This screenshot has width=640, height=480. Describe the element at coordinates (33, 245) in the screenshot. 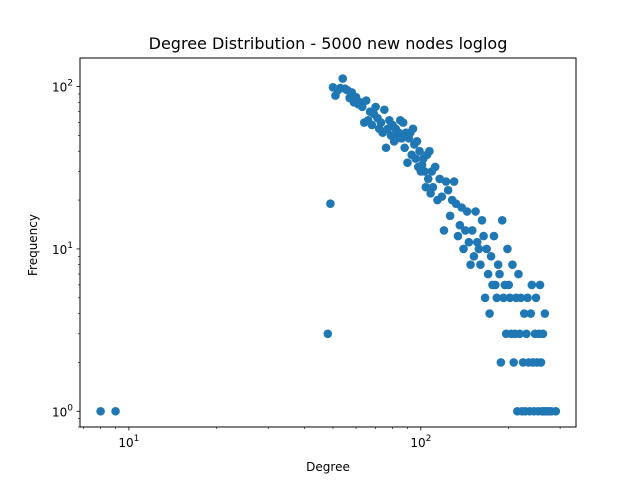

I see `y-axis-label: Frequency` at that location.